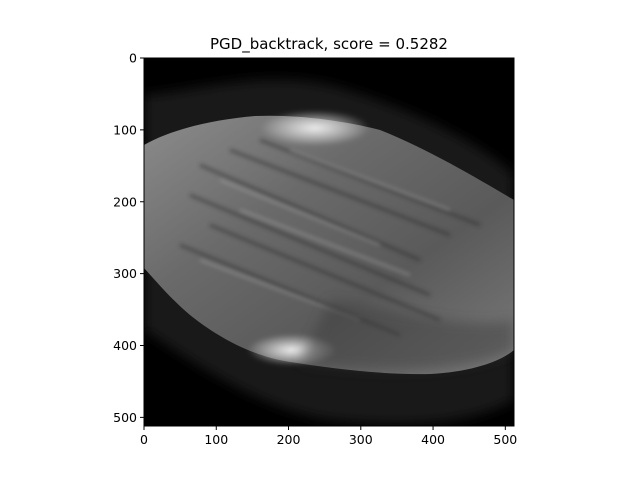 This screenshot has height=480, width=640. What do you see at coordinates (125, 273) in the screenshot?
I see `y-tick-label: 300` at bounding box center [125, 273].